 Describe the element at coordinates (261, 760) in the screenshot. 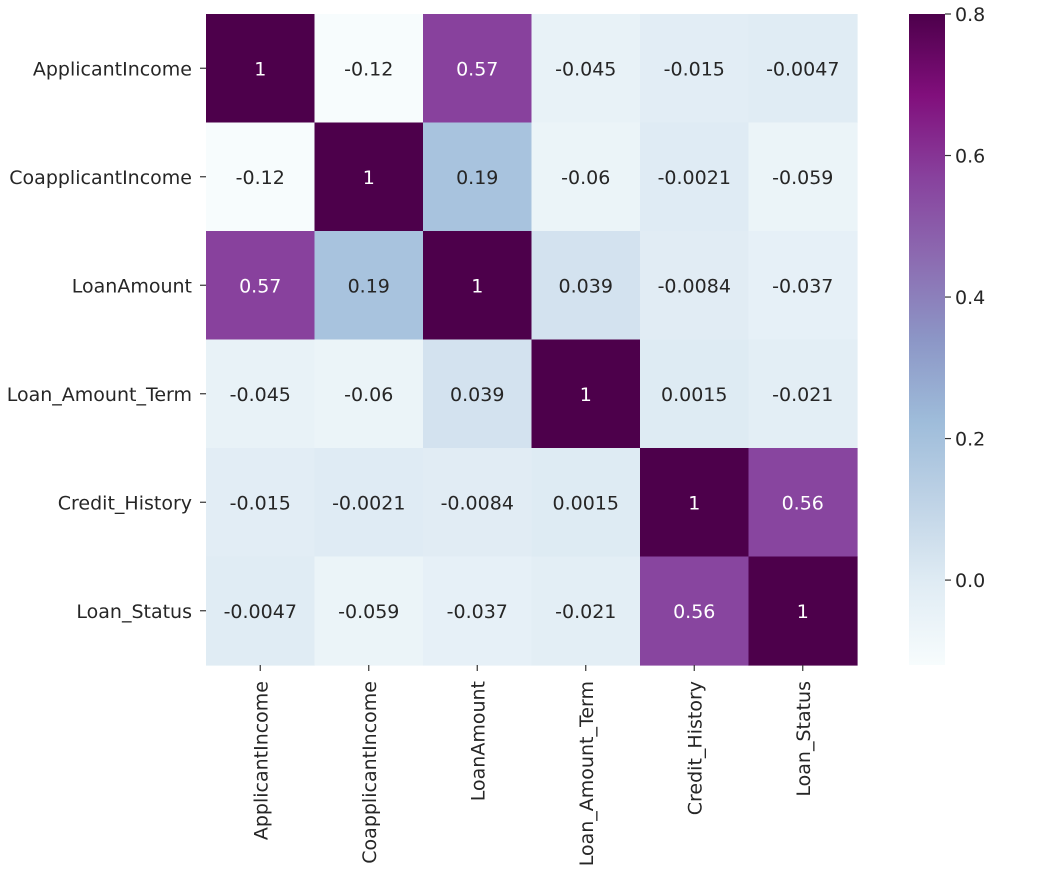

I see `x-tick-label: ApplicantIncome` at that location.